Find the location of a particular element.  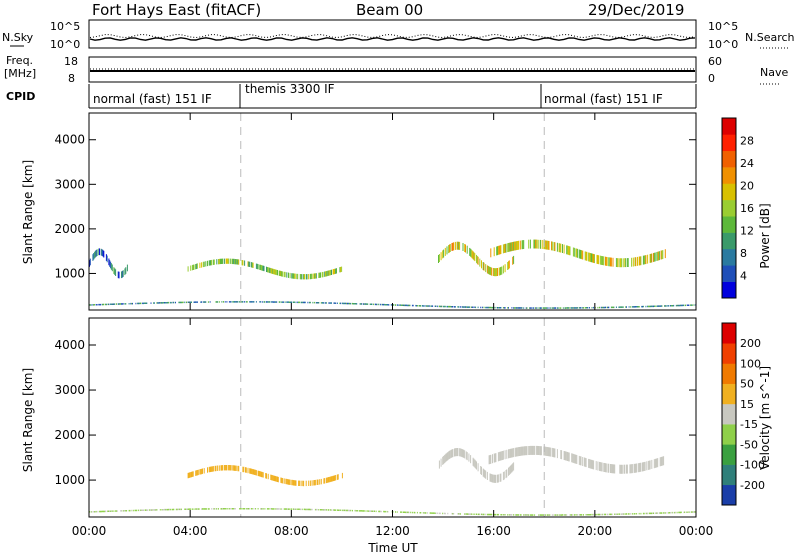

nave-tick-high: 60 is located at coordinates (715, 61).